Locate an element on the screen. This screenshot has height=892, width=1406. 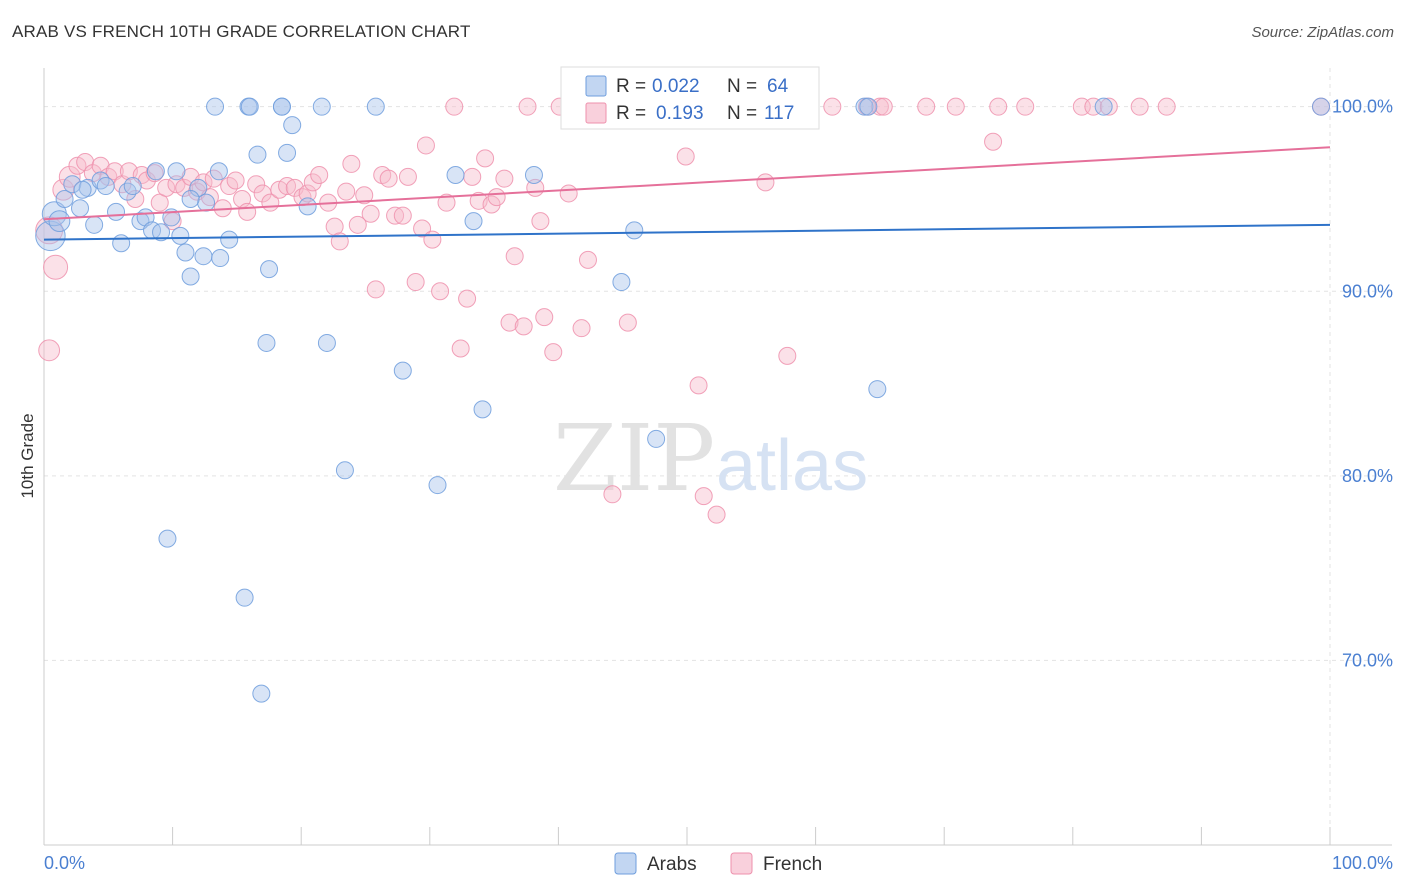
legend-r-label-arabs: R = is located at coordinates (631, 86).